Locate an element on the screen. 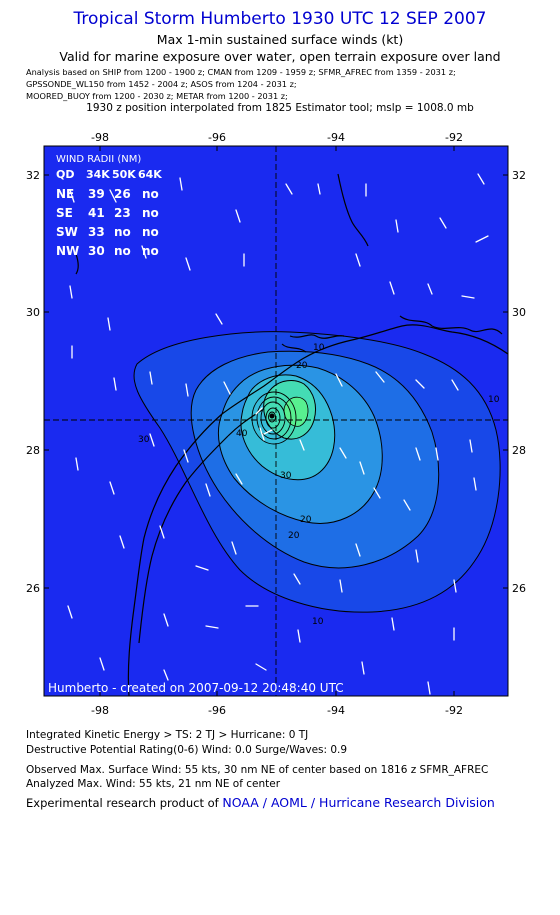 The width and height of the screenshot is (560, 915). subtitle-field-type: Max 1-min sustained surface winds (kt) is located at coordinates (280, 39).